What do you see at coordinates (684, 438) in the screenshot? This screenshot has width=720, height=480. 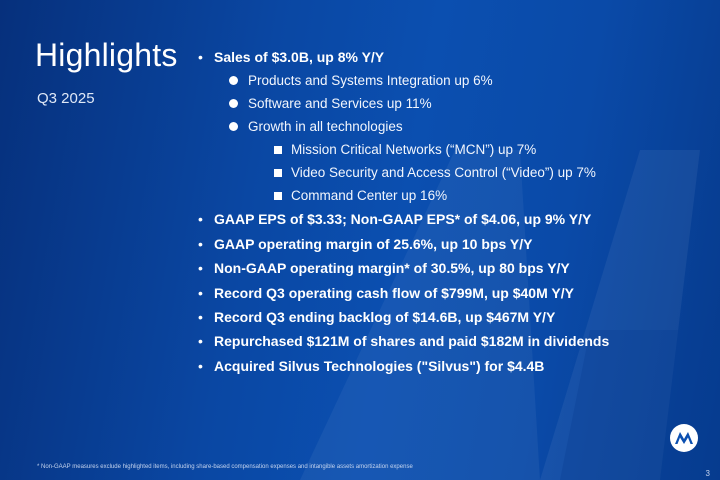 I see `motorola-logo-icon` at bounding box center [684, 438].